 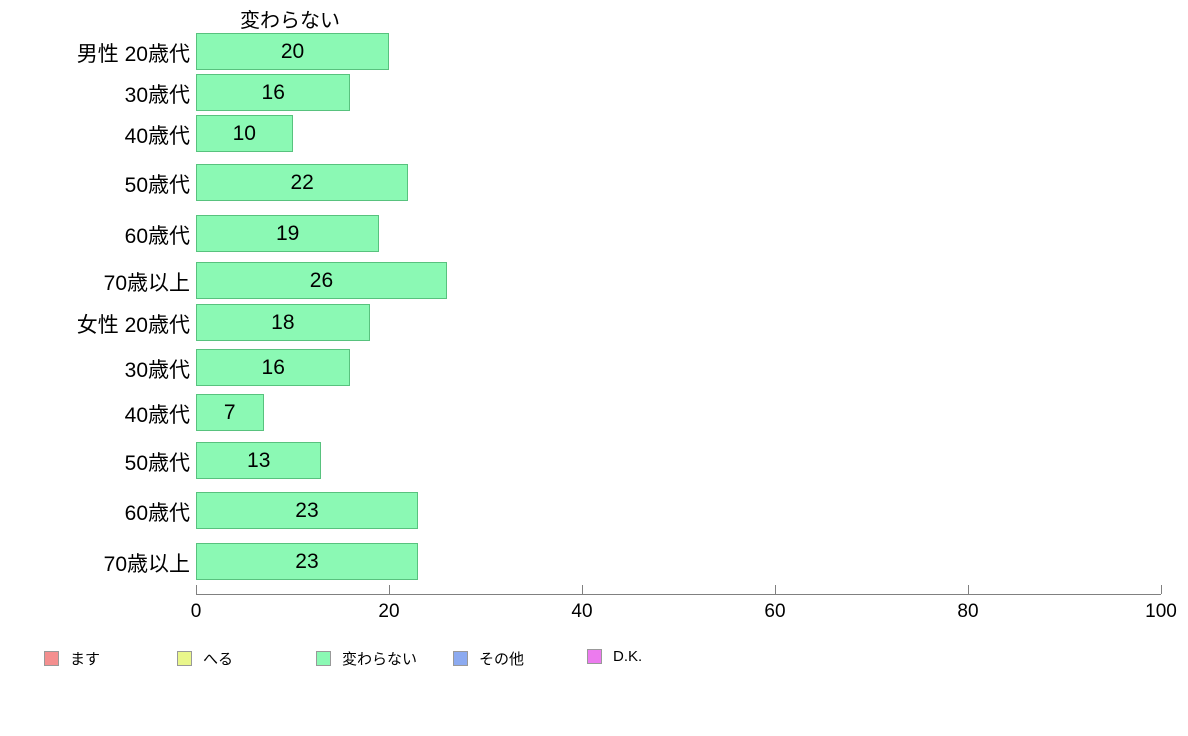 I want to click on bar: 26, so click(x=321, y=280).